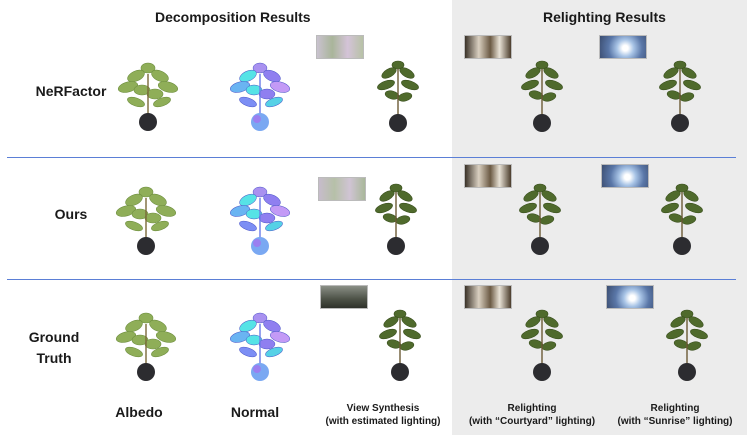 This screenshot has height=435, width=747. What do you see at coordinates (604, 17) in the screenshot?
I see `relighting-heading: Relighting Results` at bounding box center [604, 17].